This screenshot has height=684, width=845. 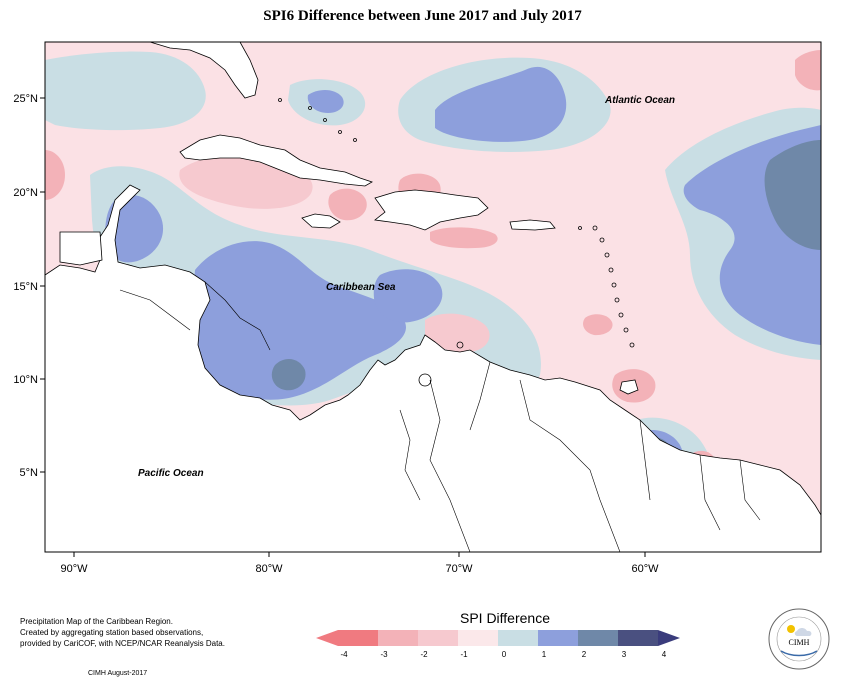 I want to click on y-axis: 25°N 20°N 15°N 10°N 5°N, so click(x=29, y=286).